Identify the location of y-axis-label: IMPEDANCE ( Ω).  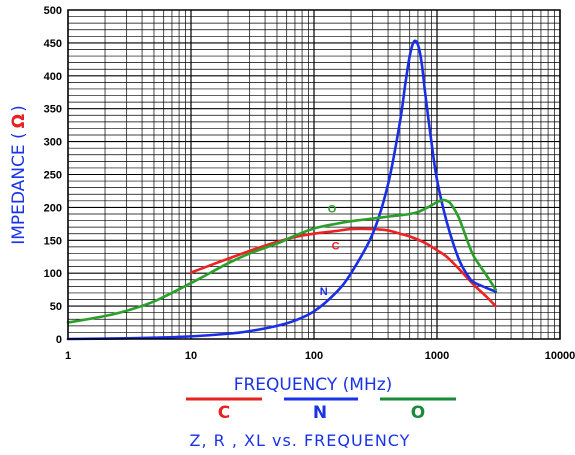
(19, 175).